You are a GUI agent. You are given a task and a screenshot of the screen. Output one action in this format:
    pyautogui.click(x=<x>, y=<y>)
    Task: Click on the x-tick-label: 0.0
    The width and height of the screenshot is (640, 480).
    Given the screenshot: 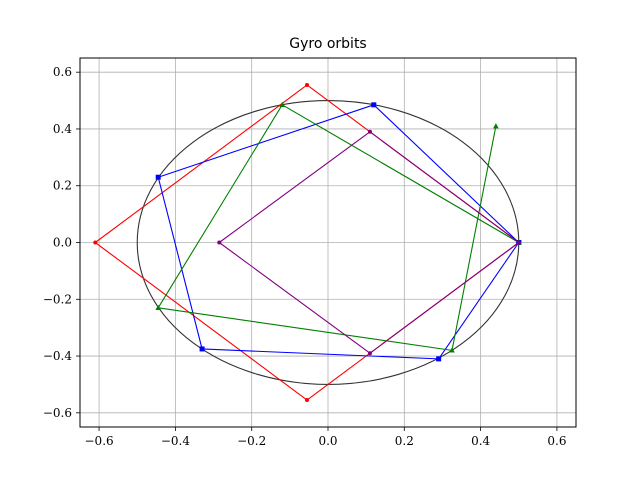 What is the action you would take?
    pyautogui.click(x=327, y=441)
    